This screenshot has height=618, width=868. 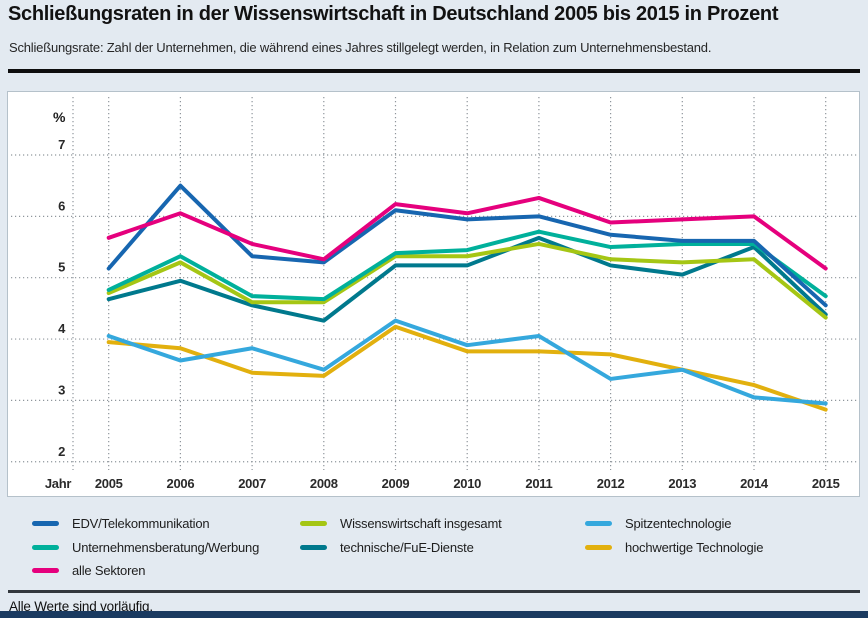 I want to click on x-tick-label-2006: 2006, so click(x=181, y=483).